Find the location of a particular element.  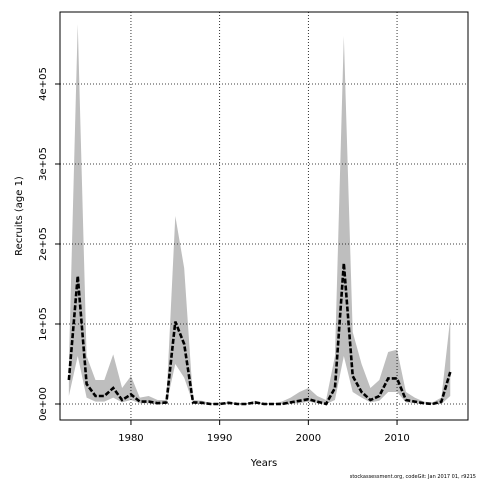

y-tick-label: 0e+00 is located at coordinates (43, 404).